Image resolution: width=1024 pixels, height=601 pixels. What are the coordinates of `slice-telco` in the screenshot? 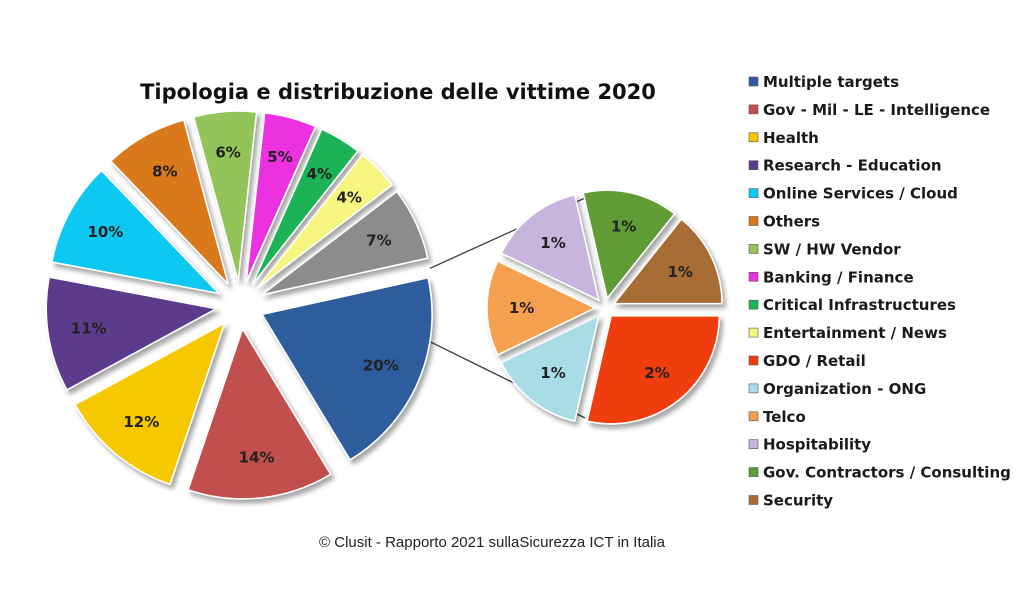 It's located at (541, 308).